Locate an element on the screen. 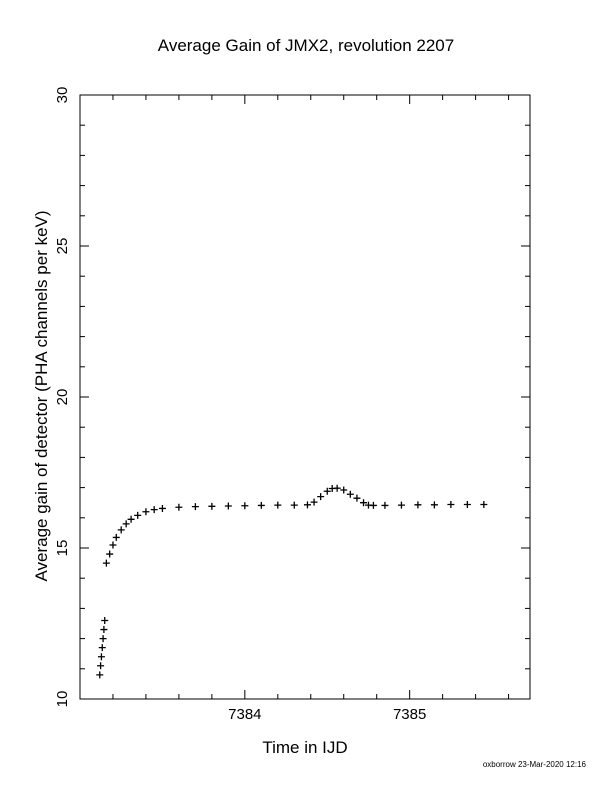 The image size is (612, 792). y-tick-label: 20 is located at coordinates (62, 397).